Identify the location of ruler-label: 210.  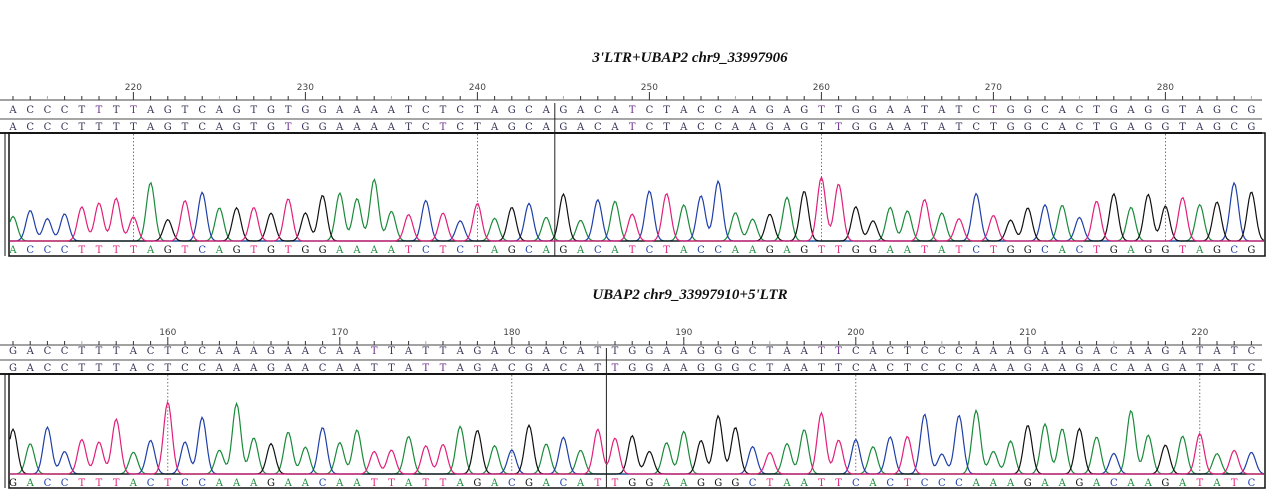
(1027, 333).